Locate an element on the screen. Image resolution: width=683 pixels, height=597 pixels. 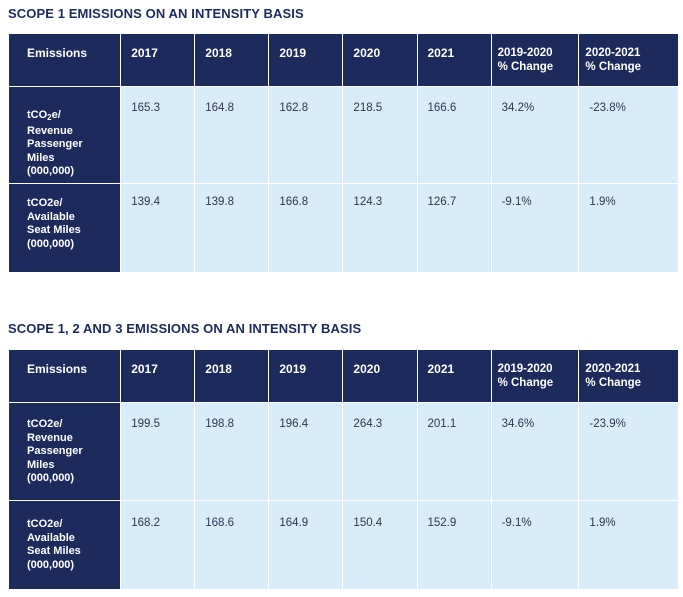
cell-2018: 164.8 is located at coordinates (232, 135).